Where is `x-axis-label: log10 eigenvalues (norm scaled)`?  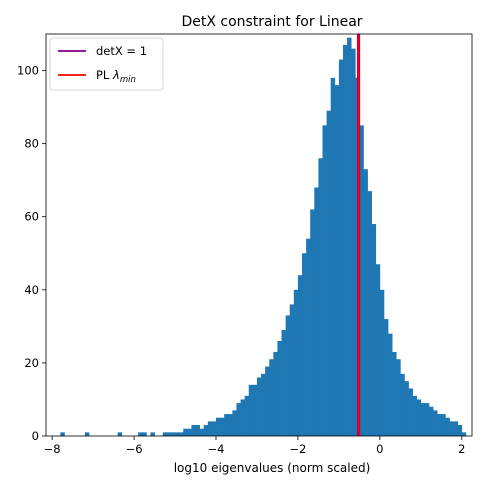 x-axis-label: log10 eigenvalues (norm scaled) is located at coordinates (272, 468).